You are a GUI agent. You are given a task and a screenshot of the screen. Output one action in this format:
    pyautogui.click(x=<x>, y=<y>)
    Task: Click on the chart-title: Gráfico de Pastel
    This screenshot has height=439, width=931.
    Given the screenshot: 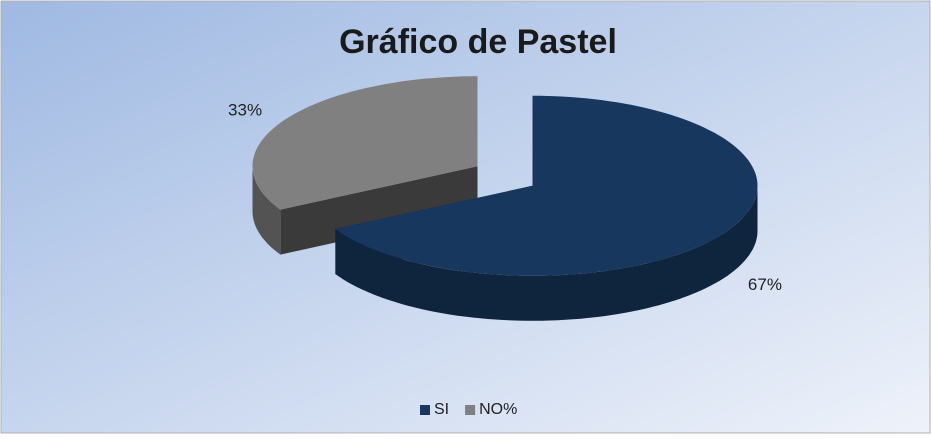 What is the action you would take?
    pyautogui.click(x=478, y=42)
    